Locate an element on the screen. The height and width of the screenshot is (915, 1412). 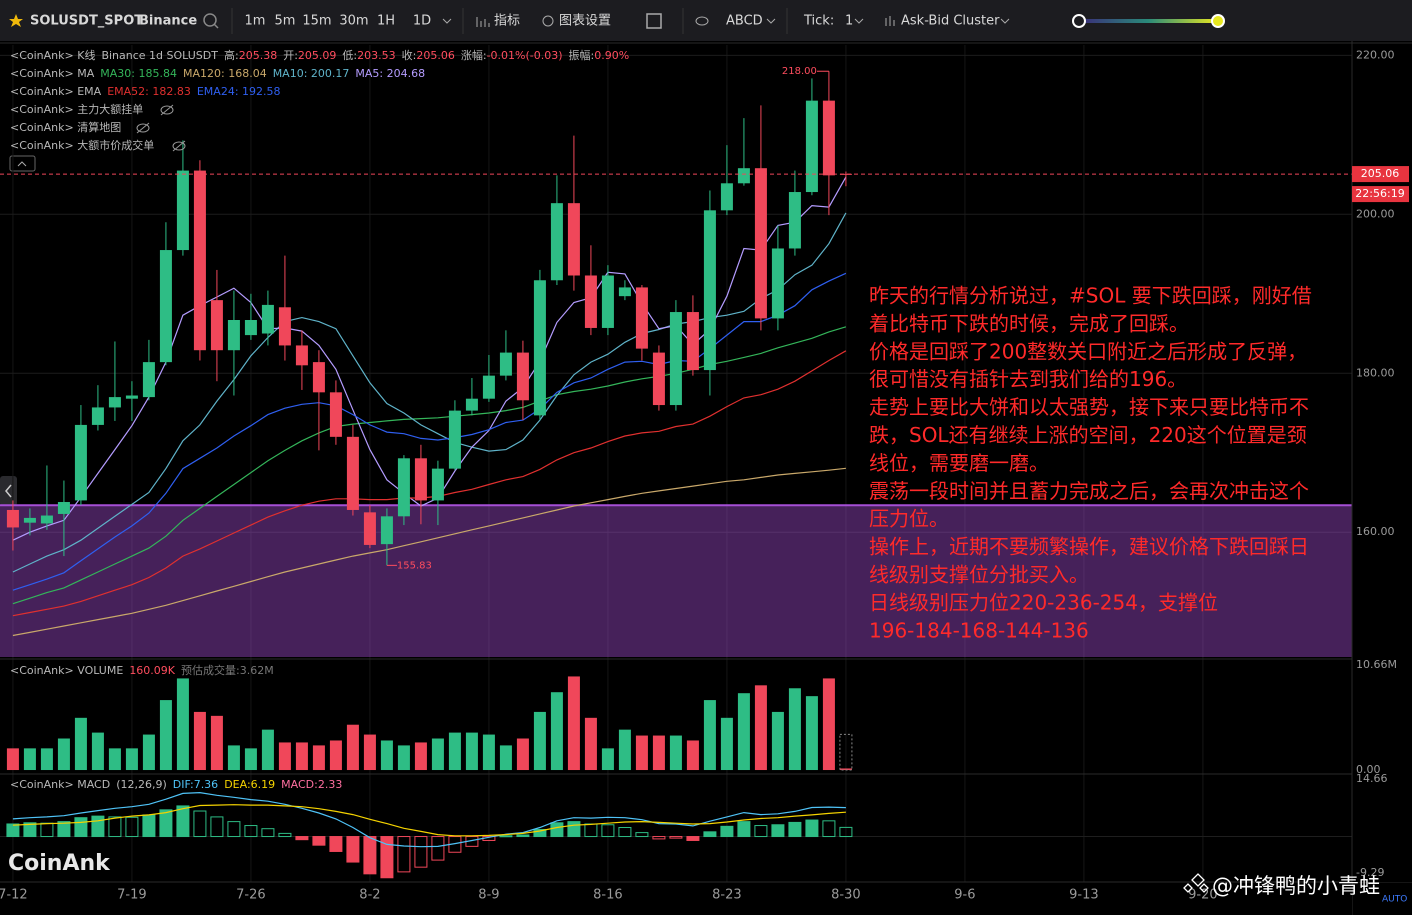
x-tick-label: 7-26 is located at coordinates (251, 895).